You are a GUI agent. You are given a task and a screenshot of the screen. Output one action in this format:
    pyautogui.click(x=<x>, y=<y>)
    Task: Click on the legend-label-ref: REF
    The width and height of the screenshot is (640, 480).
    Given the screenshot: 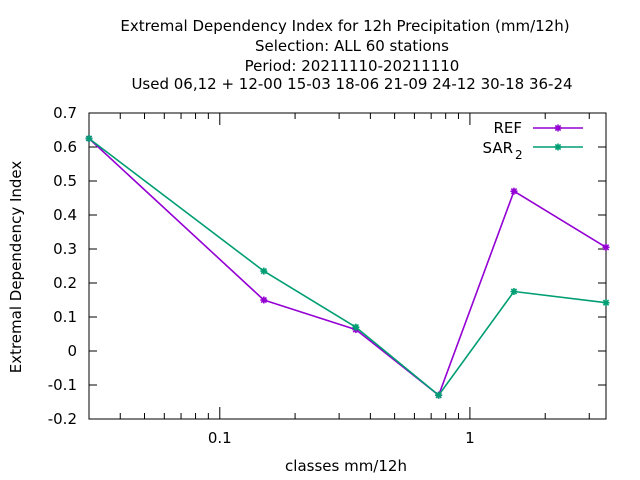 What is the action you would take?
    pyautogui.click(x=507, y=128)
    